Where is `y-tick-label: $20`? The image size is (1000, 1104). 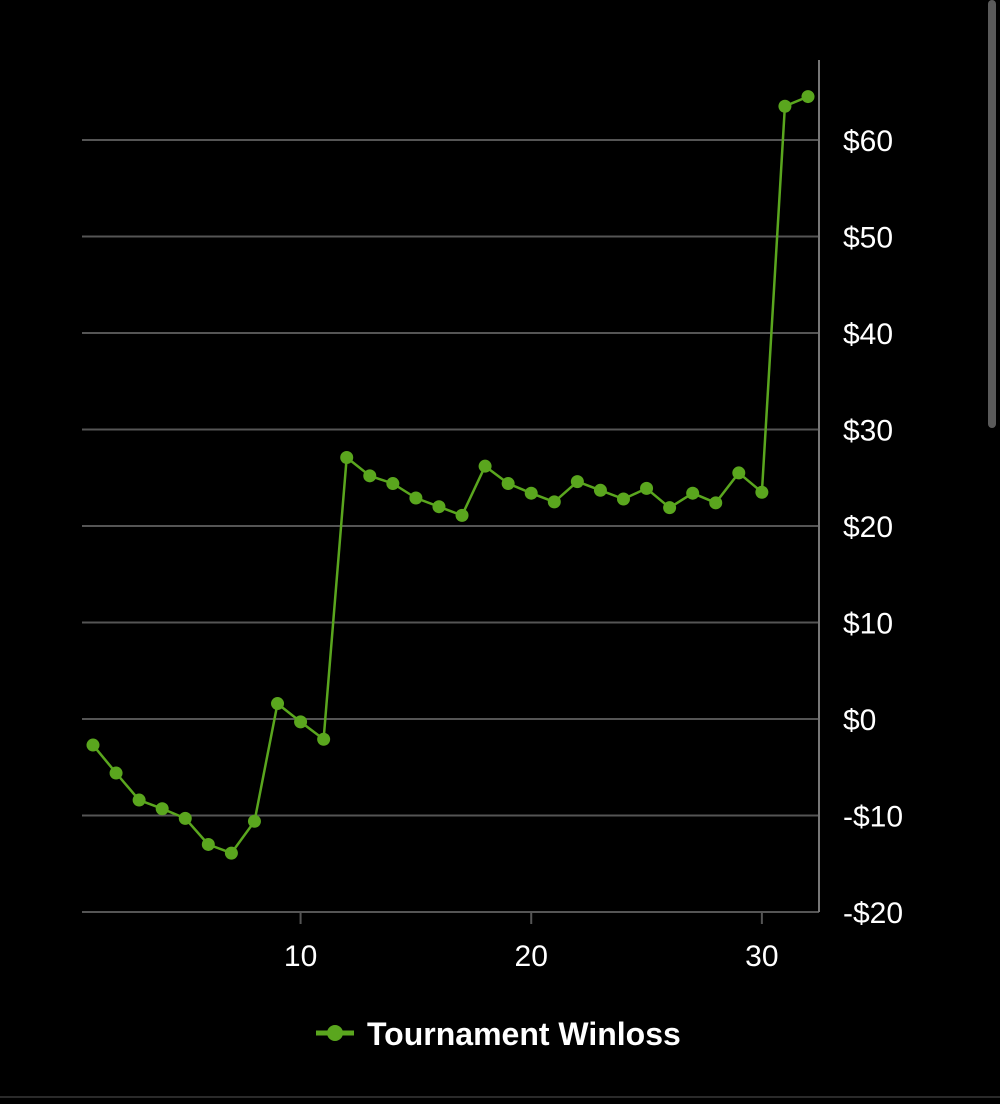
y-tick-label: $20 is located at coordinates (868, 527).